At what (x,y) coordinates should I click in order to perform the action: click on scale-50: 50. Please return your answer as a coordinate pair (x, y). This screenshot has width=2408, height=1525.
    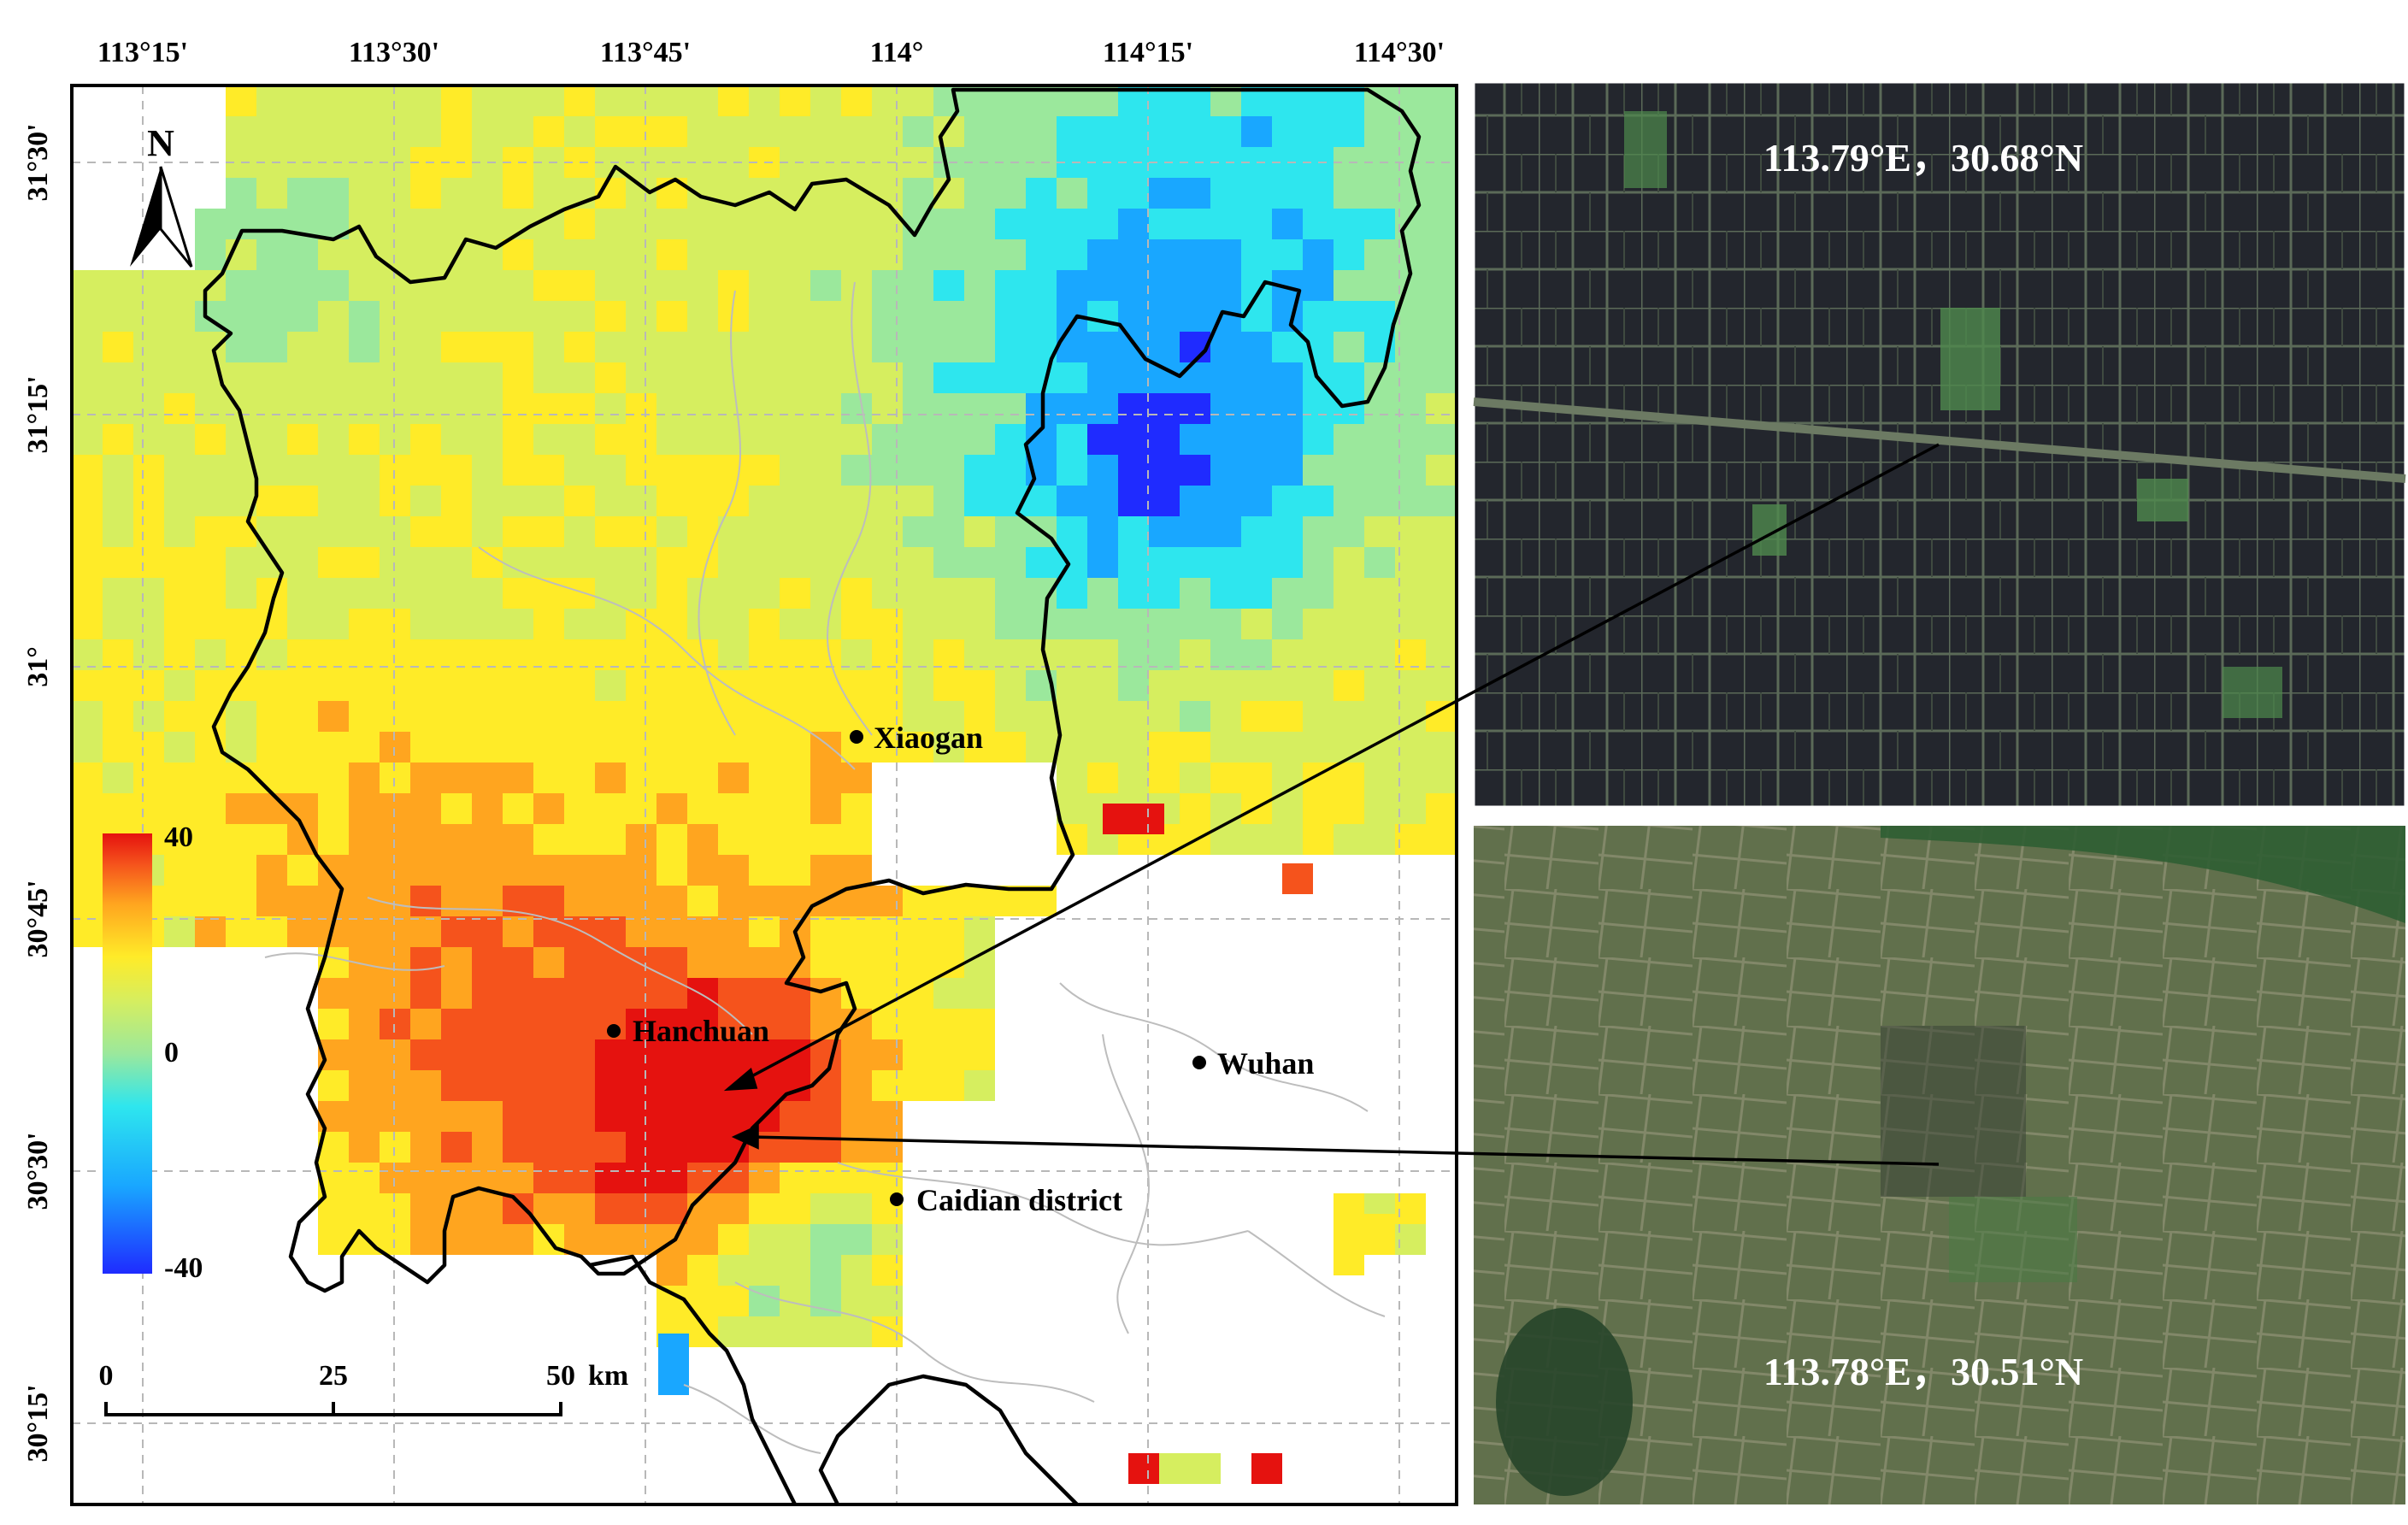
    Looking at the image, I should click on (560, 1376).